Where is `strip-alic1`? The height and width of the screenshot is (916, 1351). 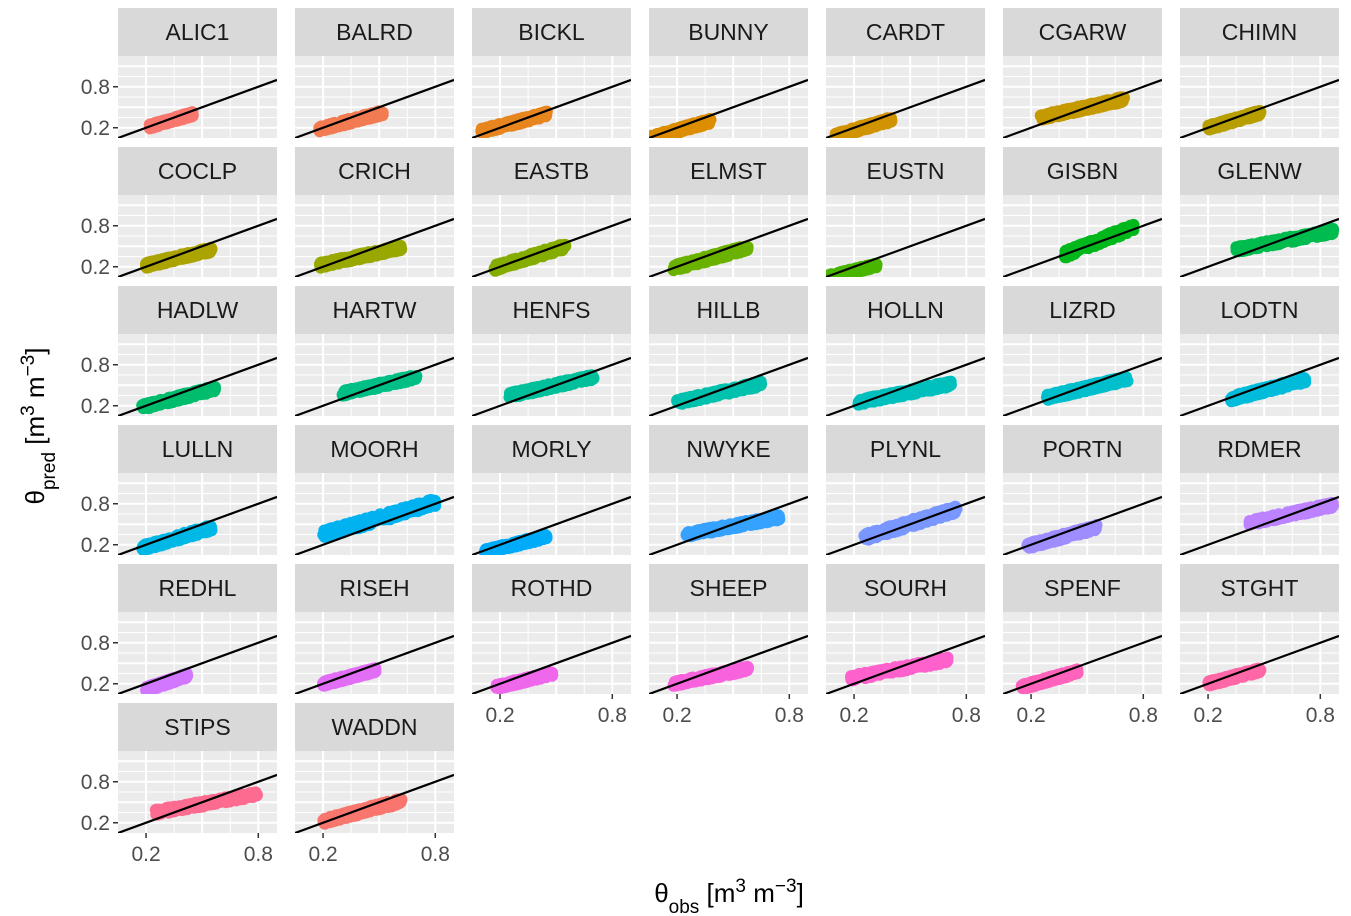
strip-alic1 is located at coordinates (197, 32).